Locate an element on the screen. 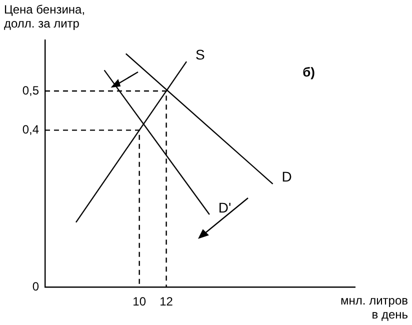 The width and height of the screenshot is (412, 325). series-label: D is located at coordinates (287, 176).